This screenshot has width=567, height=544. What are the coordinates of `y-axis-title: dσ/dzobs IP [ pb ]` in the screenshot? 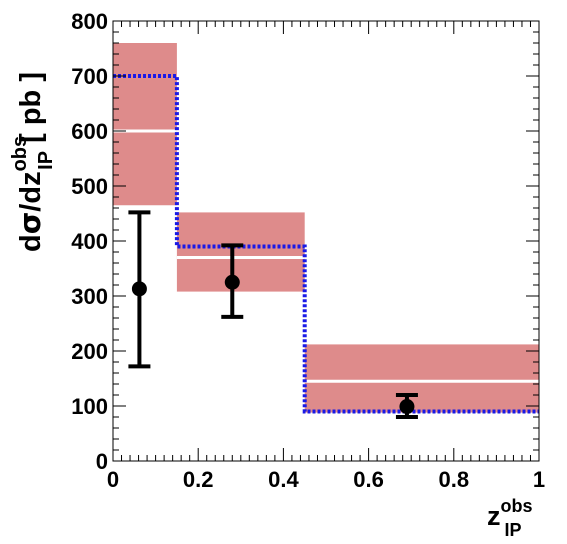 It's located at (33, 162).